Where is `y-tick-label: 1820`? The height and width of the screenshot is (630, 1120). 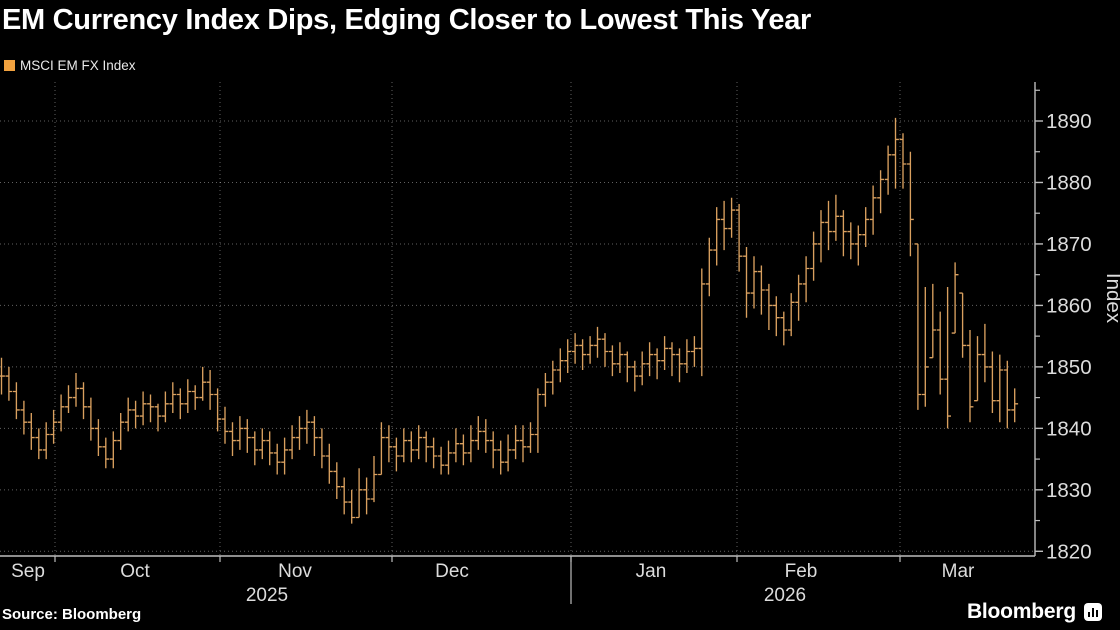
y-tick-label: 1820 is located at coordinates (1069, 551).